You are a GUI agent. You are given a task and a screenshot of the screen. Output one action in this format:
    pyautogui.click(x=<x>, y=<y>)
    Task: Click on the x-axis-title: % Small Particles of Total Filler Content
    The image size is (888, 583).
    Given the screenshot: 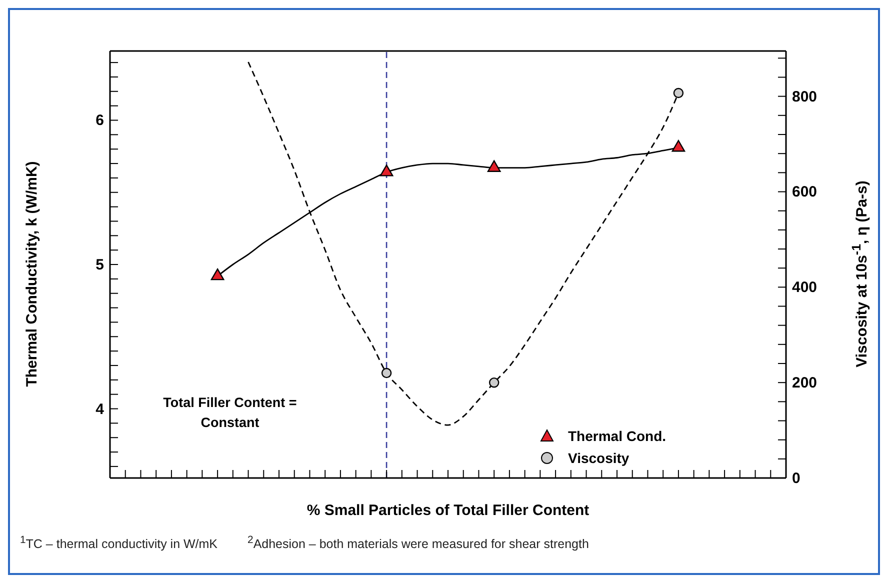 What is the action you would take?
    pyautogui.click(x=448, y=510)
    